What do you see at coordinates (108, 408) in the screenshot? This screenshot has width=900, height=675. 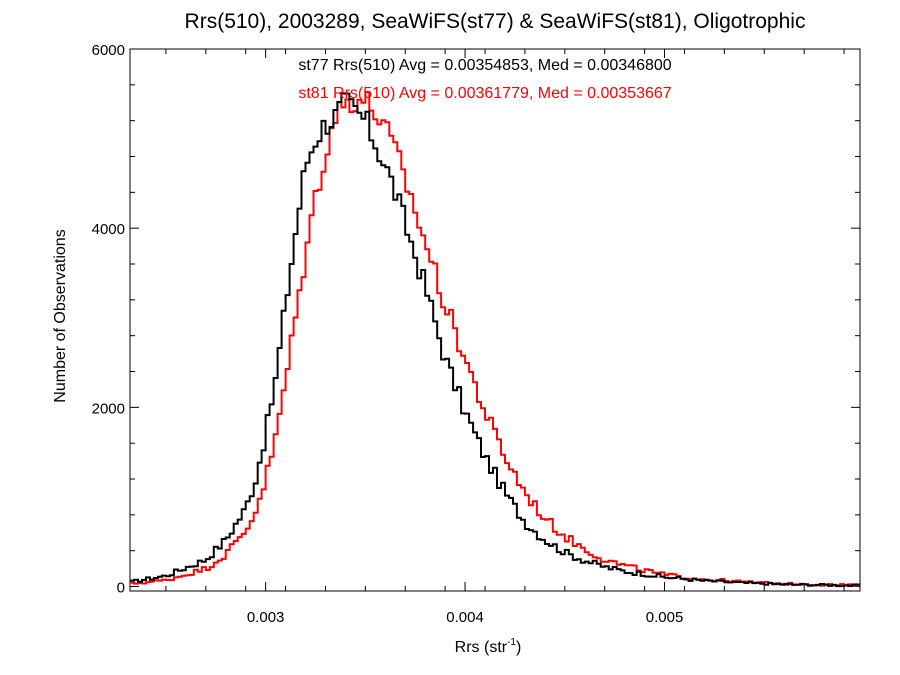 I see `y-tick-label: 2000` at bounding box center [108, 408].